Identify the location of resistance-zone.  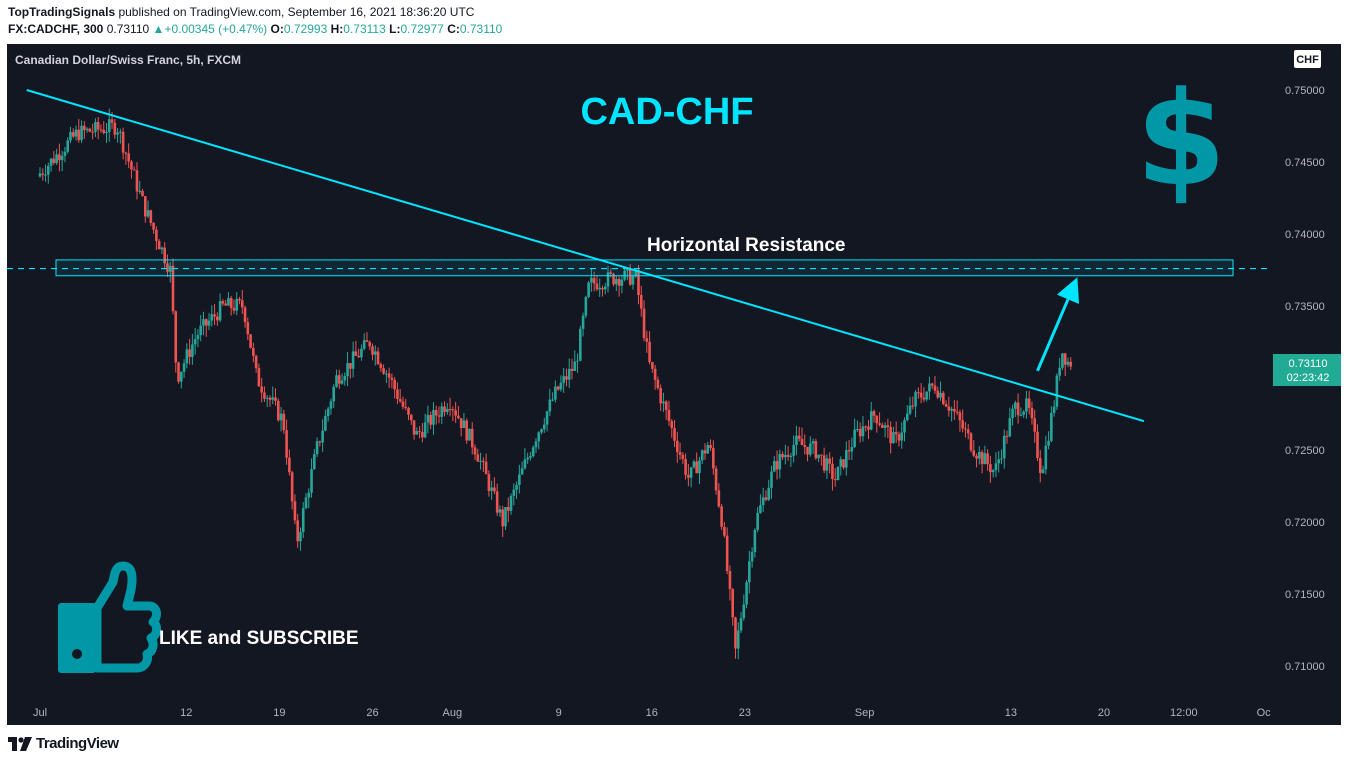
(644, 268).